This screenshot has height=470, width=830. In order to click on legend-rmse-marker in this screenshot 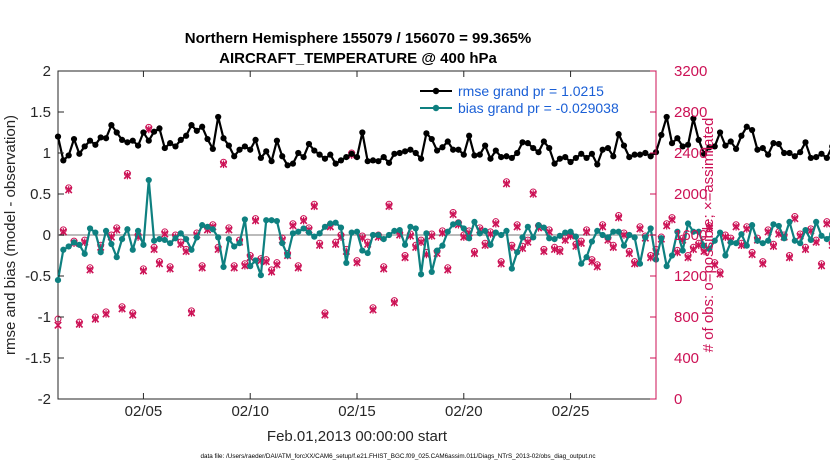, I will do `click(436, 91)`.